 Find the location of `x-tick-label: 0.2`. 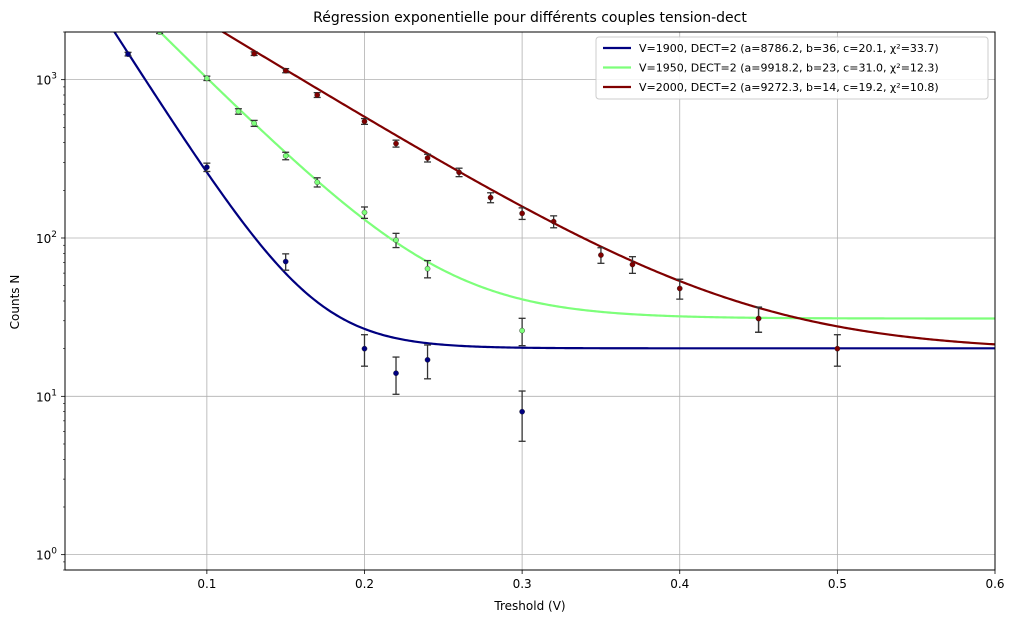

x-tick-label: 0.2 is located at coordinates (364, 584).